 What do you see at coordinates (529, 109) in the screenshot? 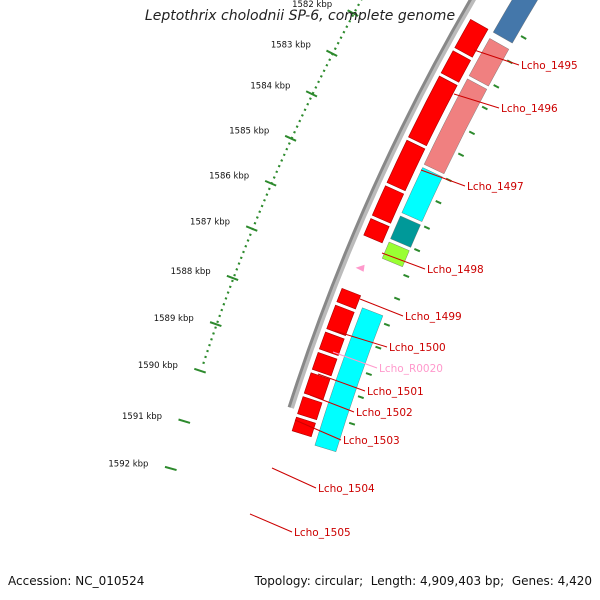
I see `gene-label: Lcho_1496` at bounding box center [529, 109].